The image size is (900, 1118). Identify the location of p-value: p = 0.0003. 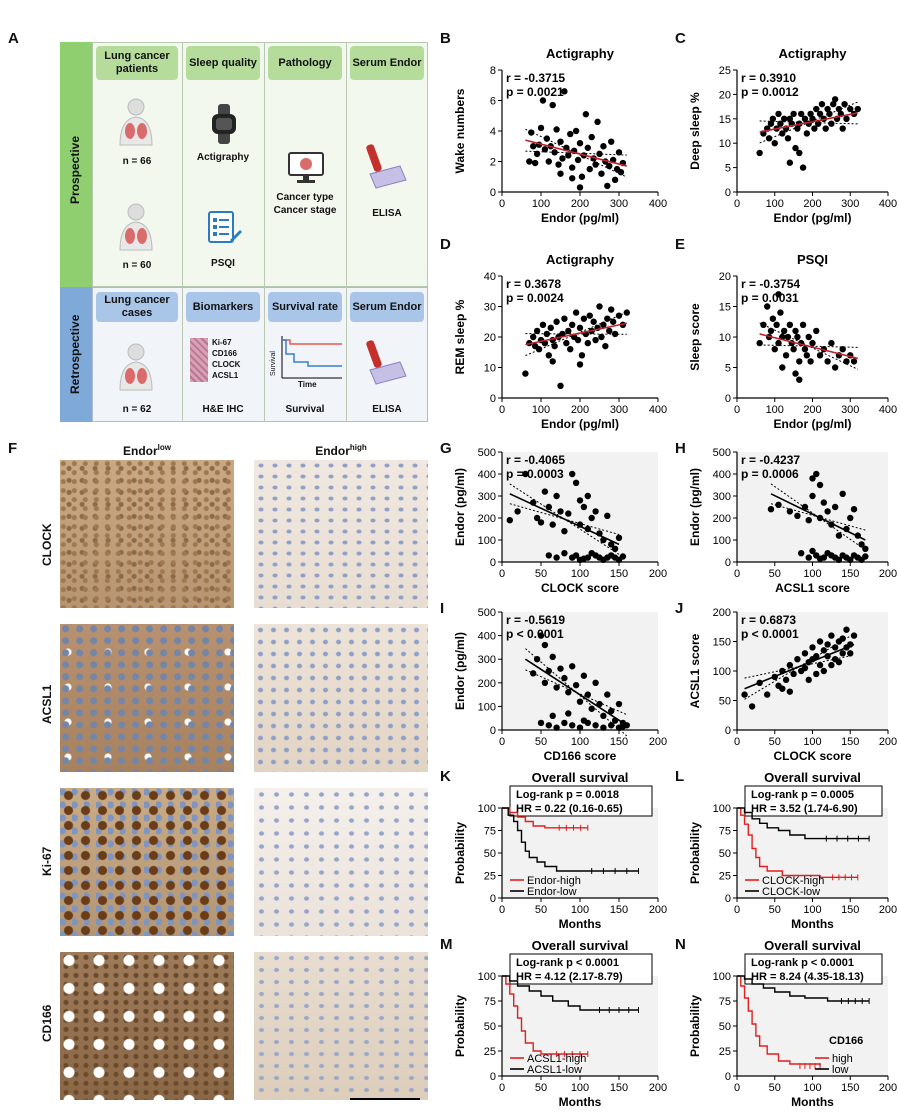
(535, 474).